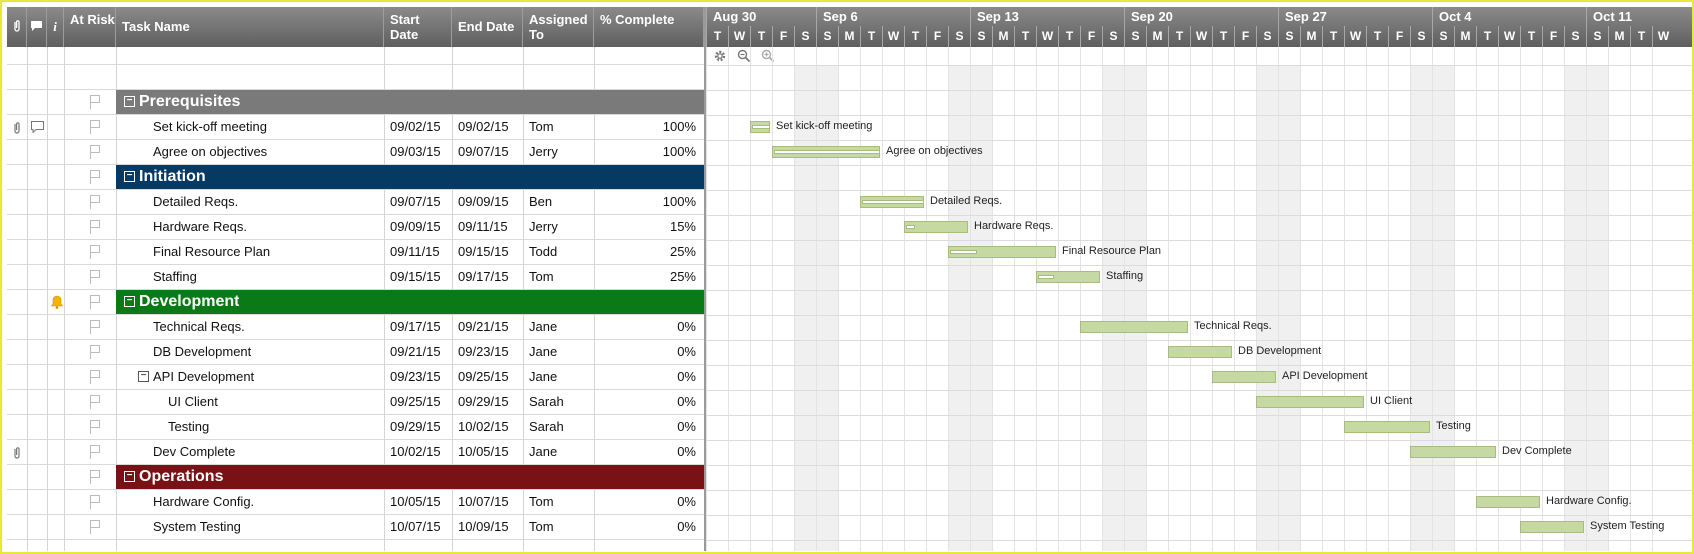 The width and height of the screenshot is (1694, 554). I want to click on task-name: Hardware Config., so click(204, 501).